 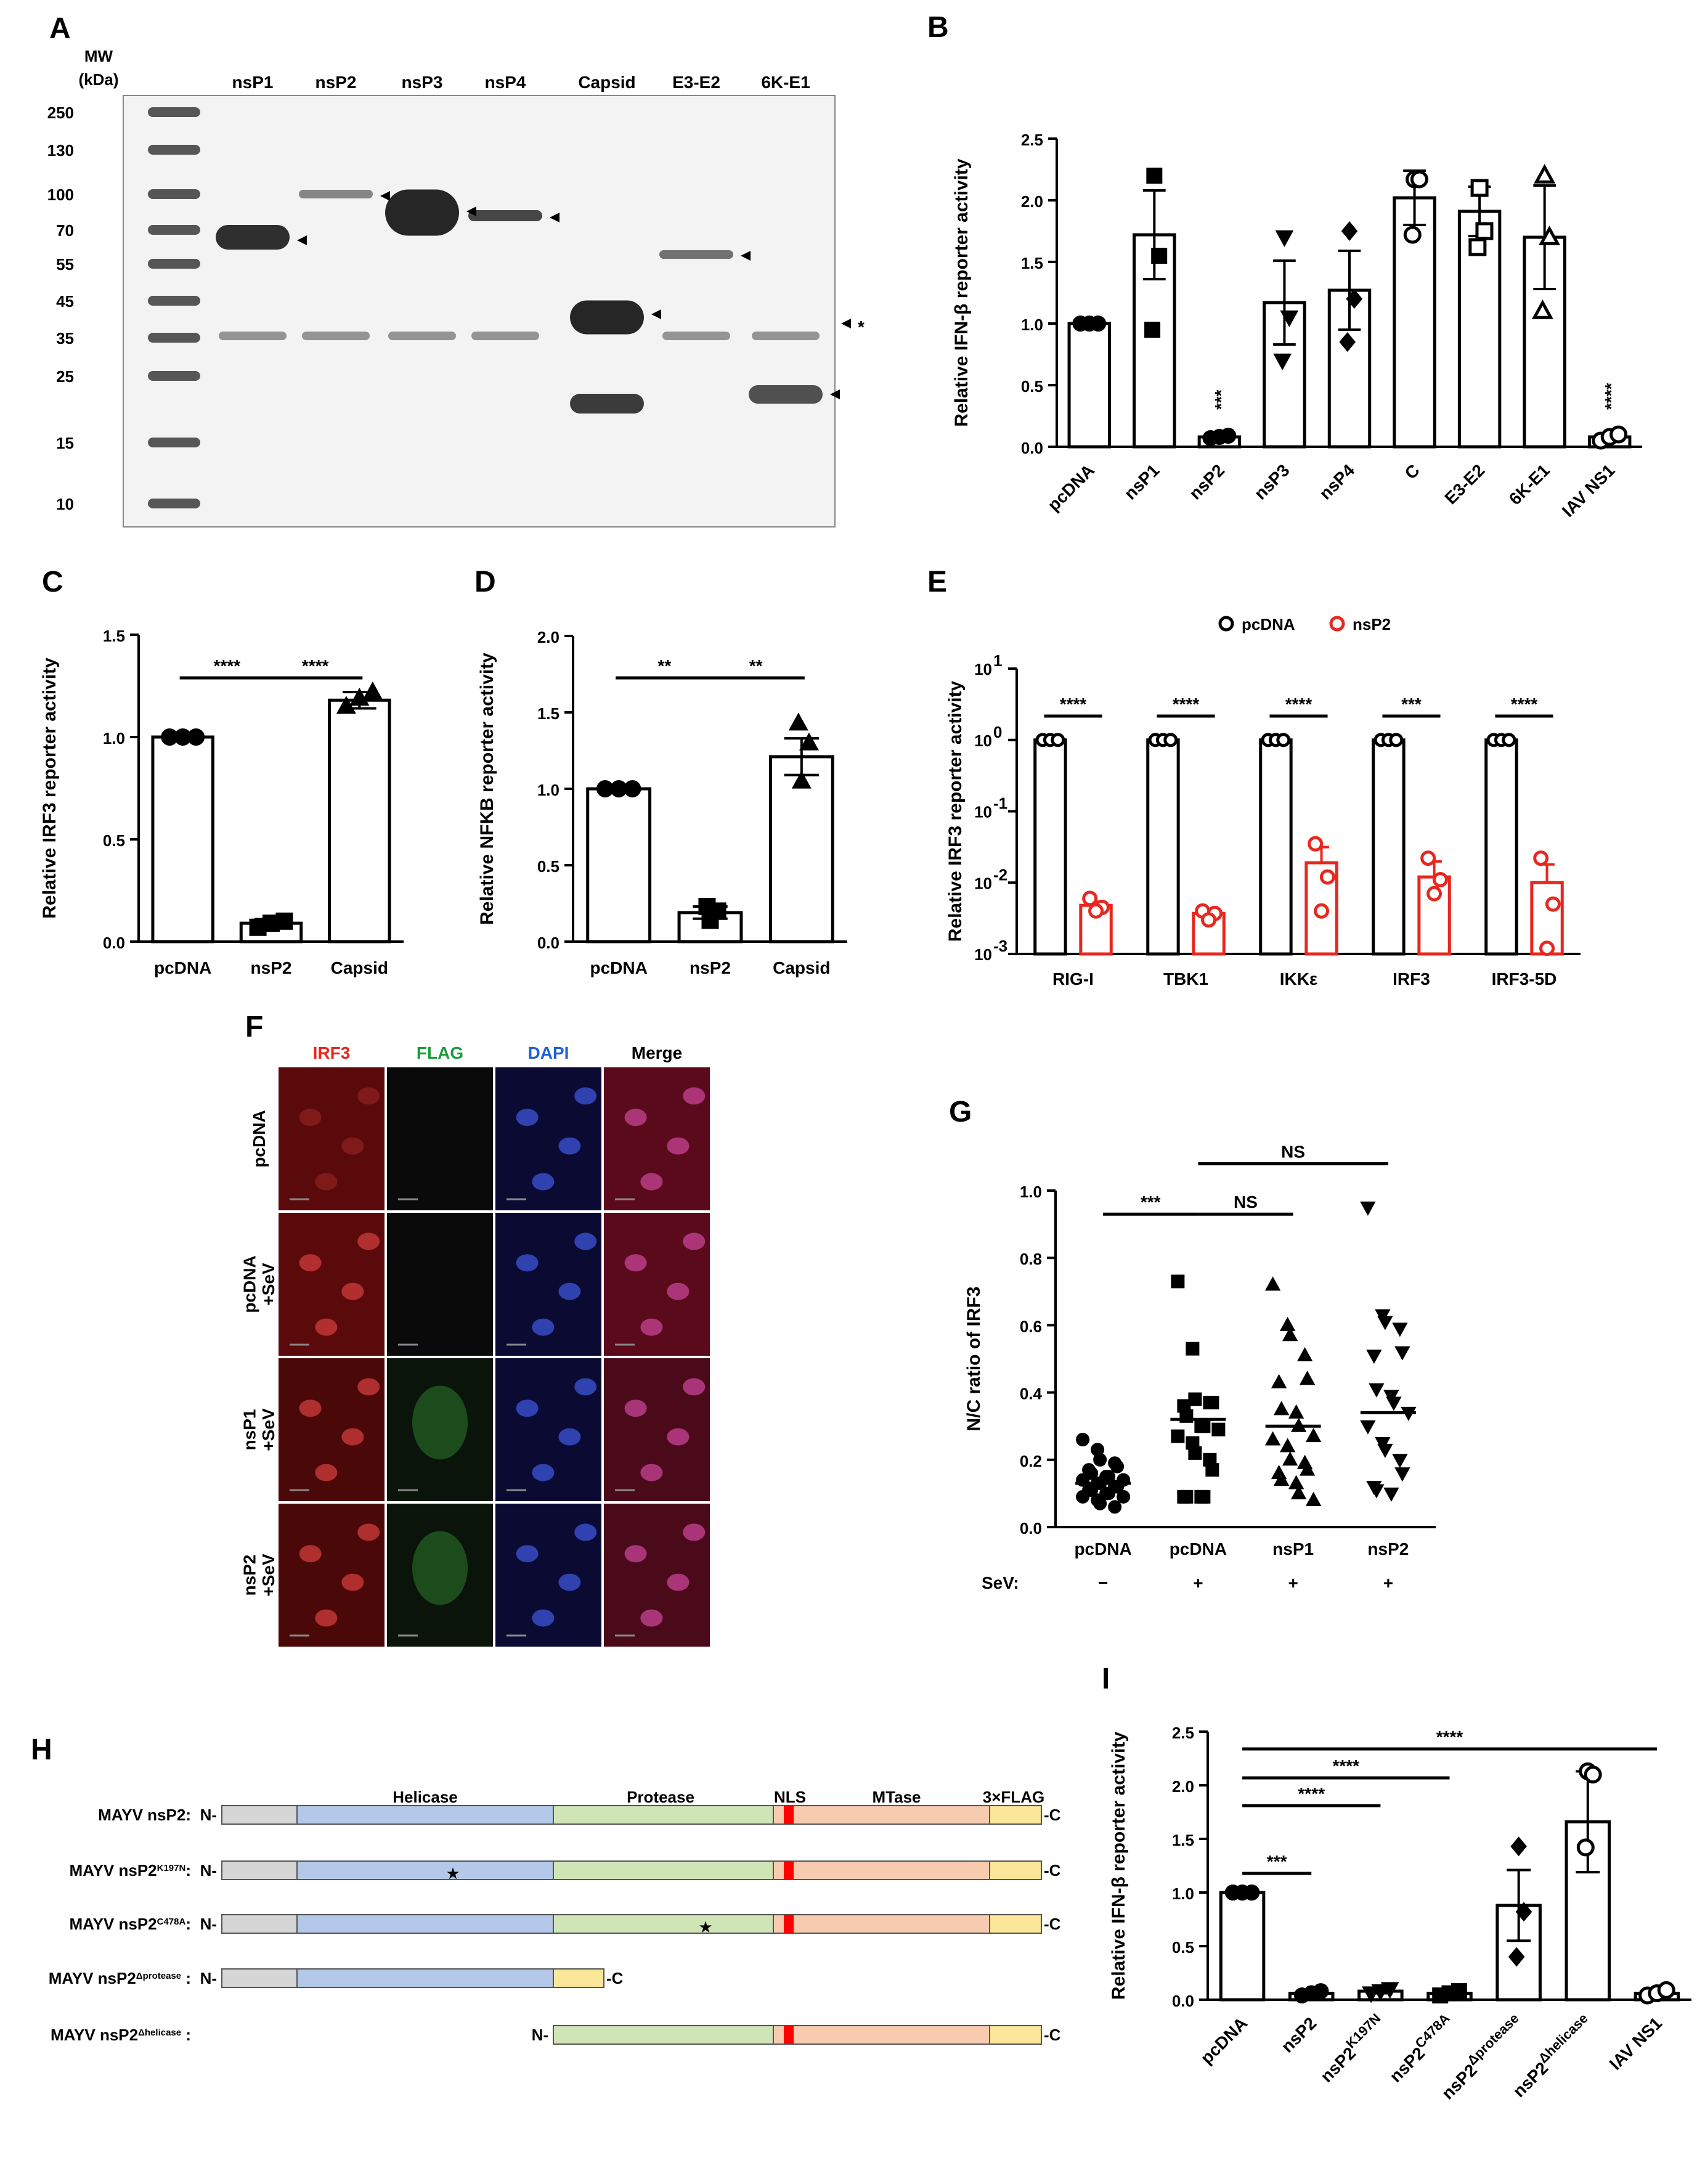 What do you see at coordinates (425, 1797) in the screenshot?
I see `domain-label: Helicase` at bounding box center [425, 1797].